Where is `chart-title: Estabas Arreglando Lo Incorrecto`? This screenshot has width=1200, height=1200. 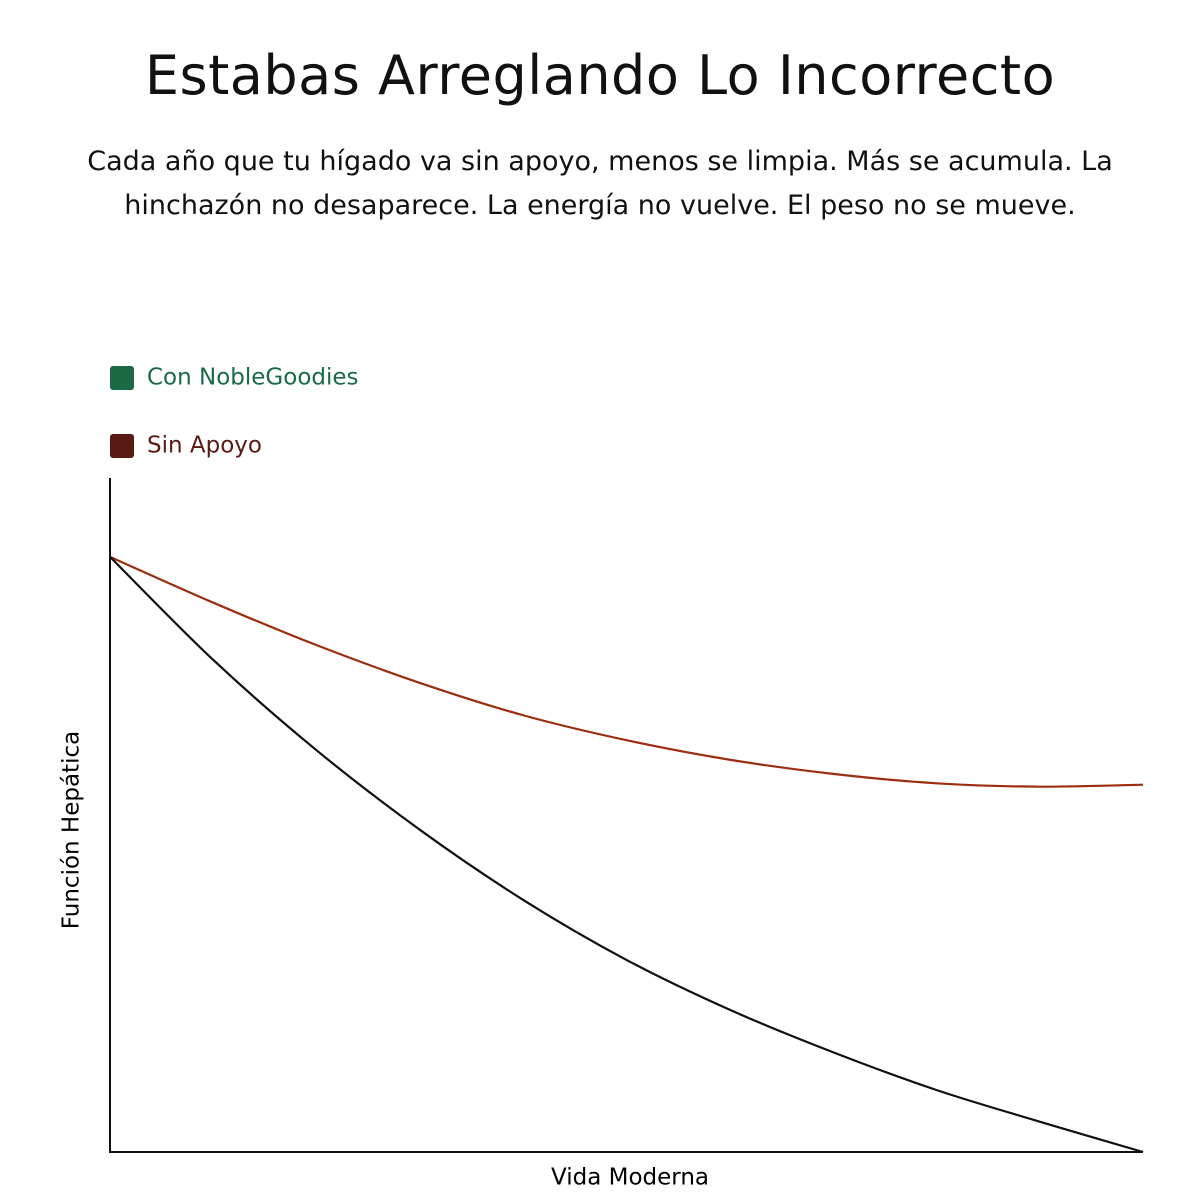 chart-title: Estabas Arreglando Lo Incorrecto is located at coordinates (600, 75).